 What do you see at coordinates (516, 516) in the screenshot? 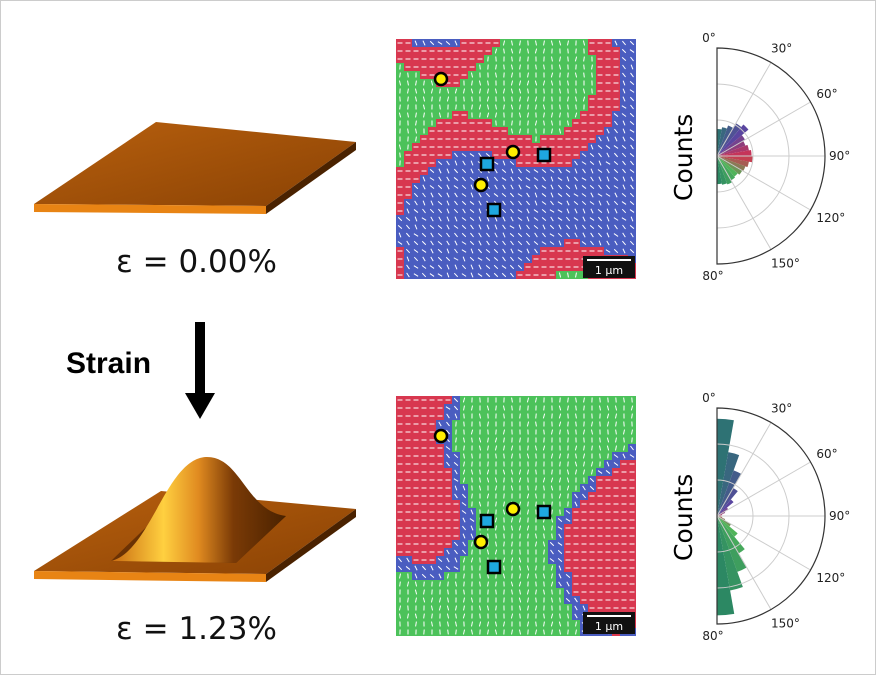
I see `domain-map-bottom` at bounding box center [516, 516].